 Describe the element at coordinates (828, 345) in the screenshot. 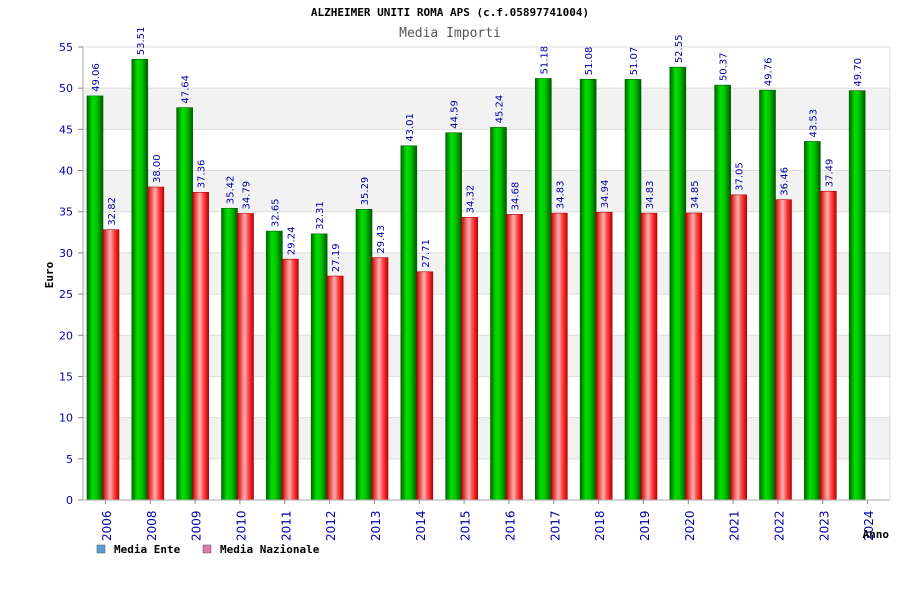

I see `bar-media-nazionale-2023` at that location.